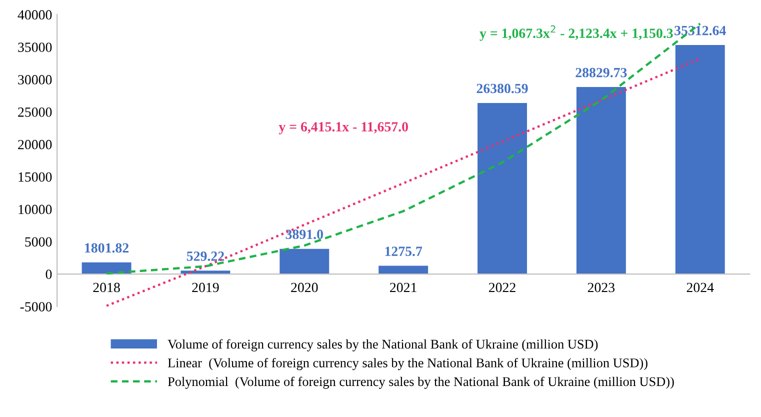 The height and width of the screenshot is (417, 761). What do you see at coordinates (107, 248) in the screenshot?
I see `data-label: 1801.82` at bounding box center [107, 248].